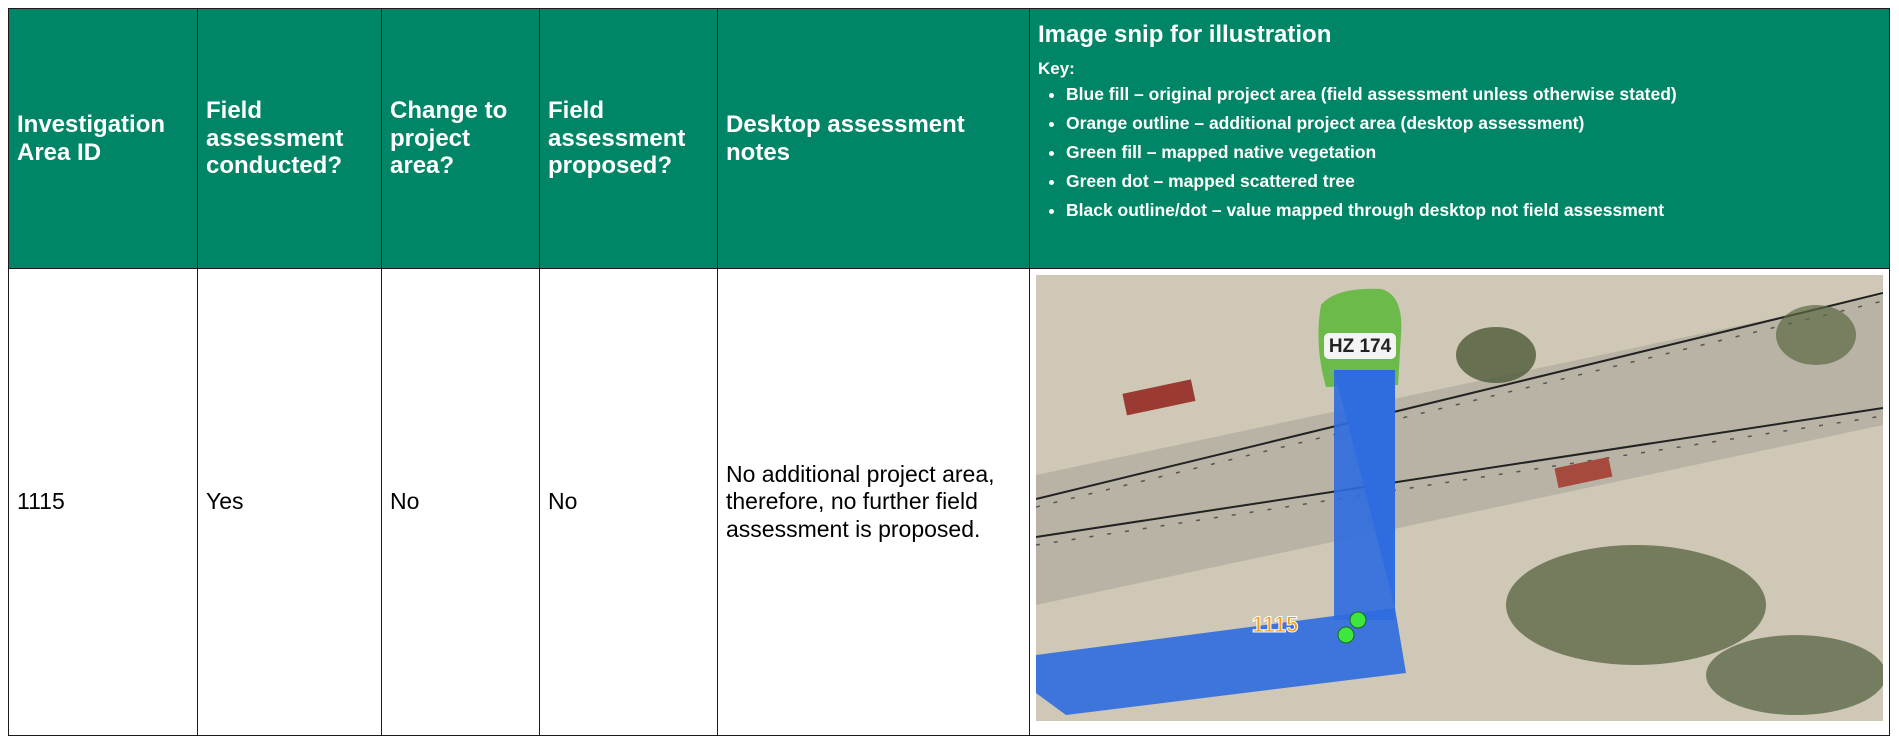  Describe the element at coordinates (103, 502) in the screenshot. I see `cell: 1115` at that location.